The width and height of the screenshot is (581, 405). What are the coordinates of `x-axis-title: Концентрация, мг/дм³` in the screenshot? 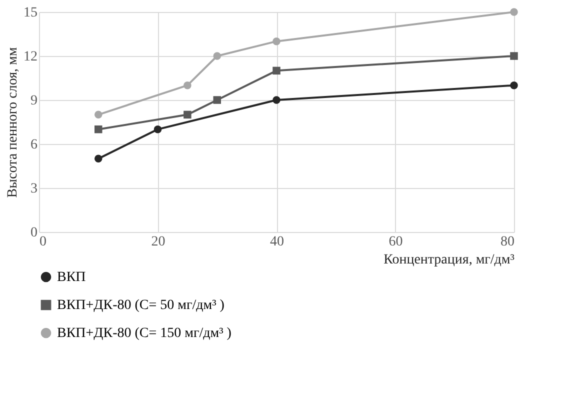 It's located at (449, 260).